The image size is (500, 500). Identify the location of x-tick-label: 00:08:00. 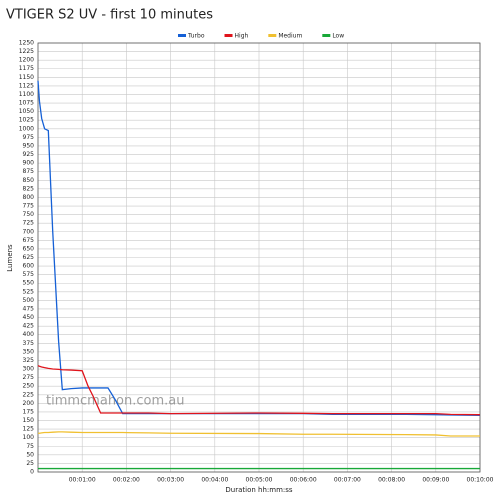
(391, 480).